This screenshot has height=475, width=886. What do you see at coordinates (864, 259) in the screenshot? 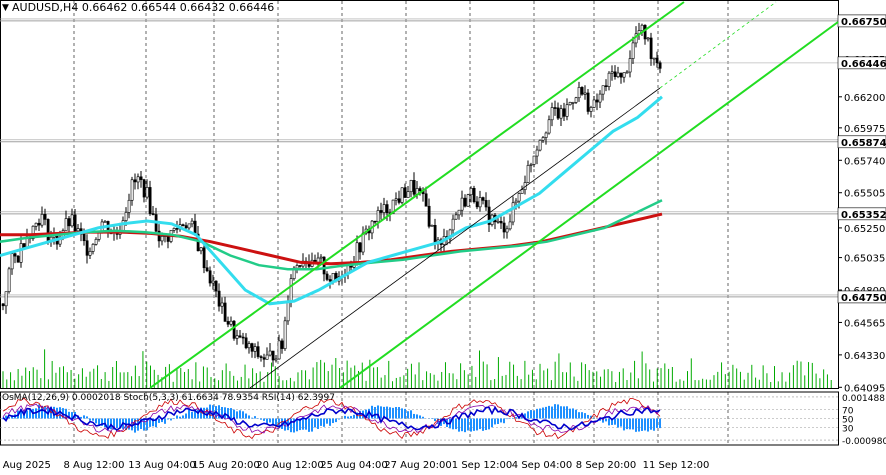
I see `price-axis-label: 0.65035` at bounding box center [864, 259].